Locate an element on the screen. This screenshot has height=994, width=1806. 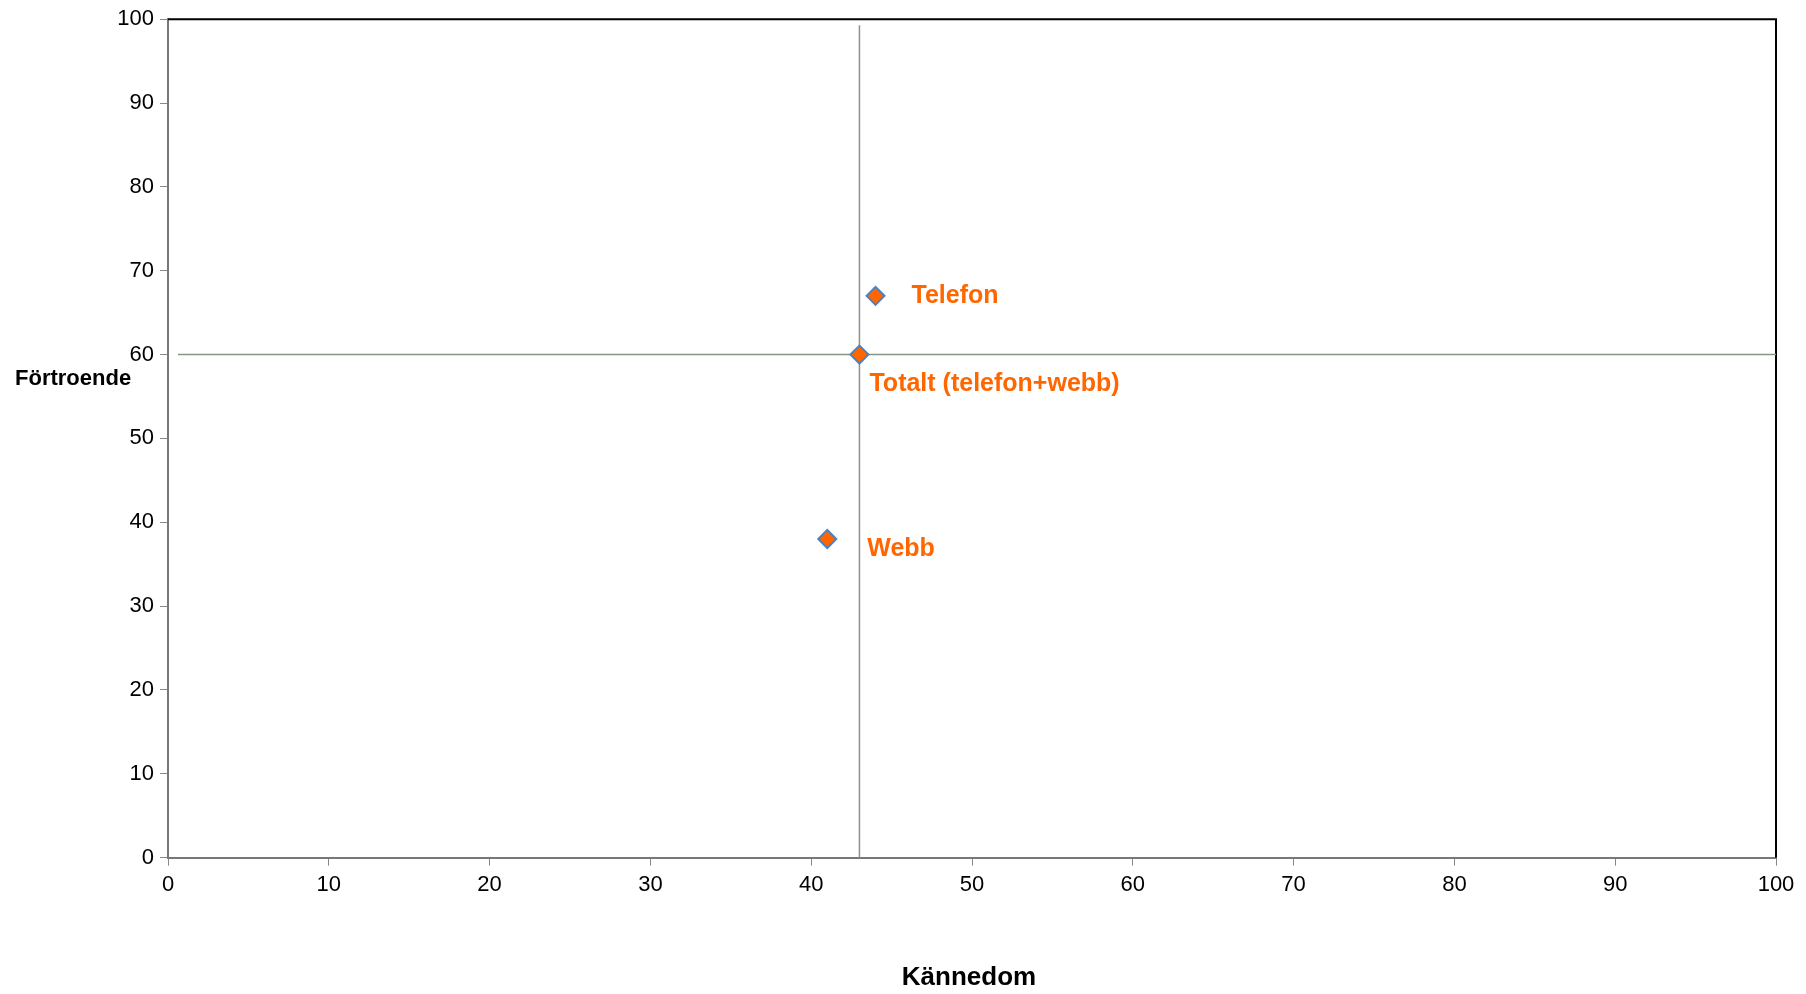
x-tick-label: 50 is located at coordinates (972, 883).